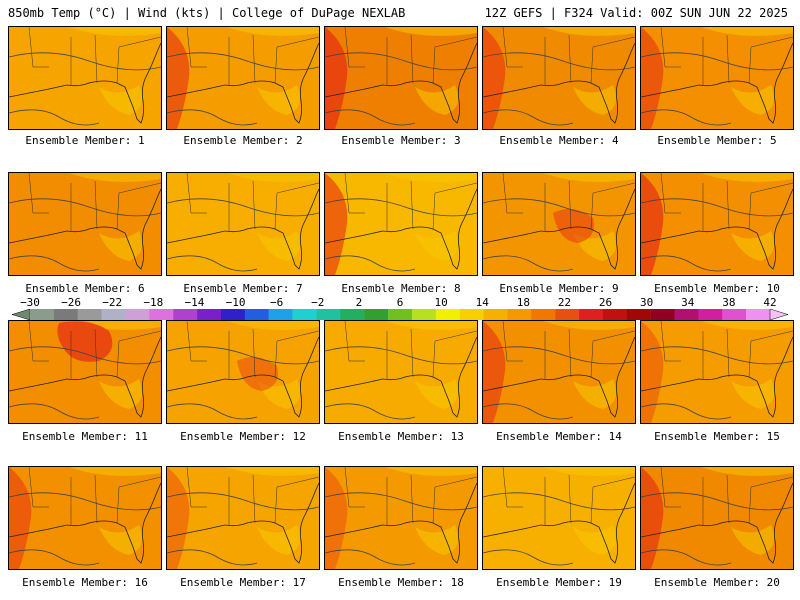  Describe the element at coordinates (21, 314) in the screenshot. I see `colorbar-low-arrow` at that location.